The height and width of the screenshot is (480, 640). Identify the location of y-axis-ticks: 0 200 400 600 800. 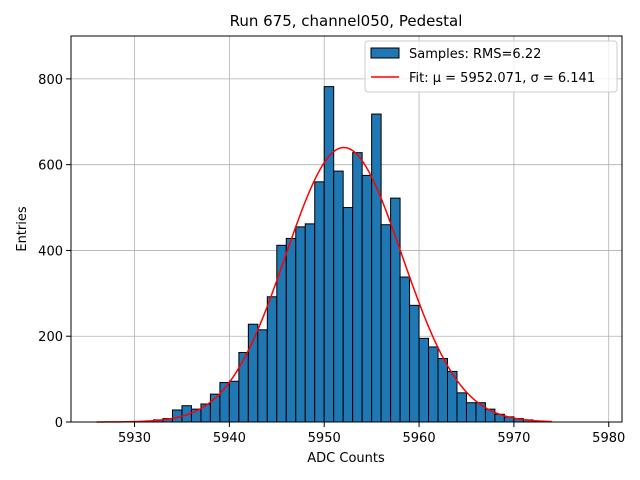
(54, 252).